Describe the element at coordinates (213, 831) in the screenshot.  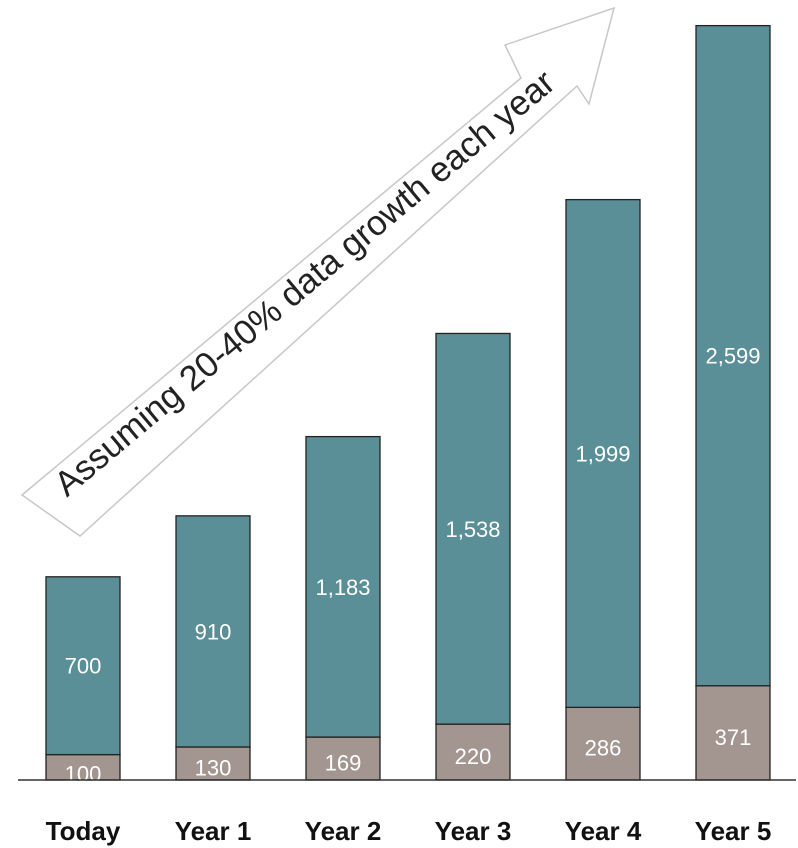
I see `category-label: Year 1` at that location.